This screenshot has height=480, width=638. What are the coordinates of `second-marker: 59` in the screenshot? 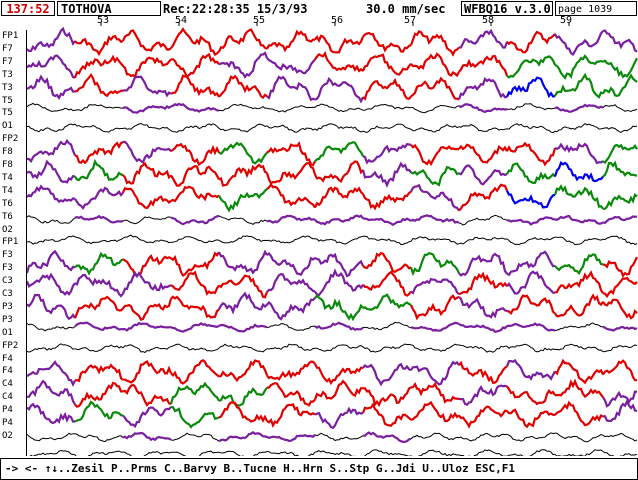 It's located at (566, 20).